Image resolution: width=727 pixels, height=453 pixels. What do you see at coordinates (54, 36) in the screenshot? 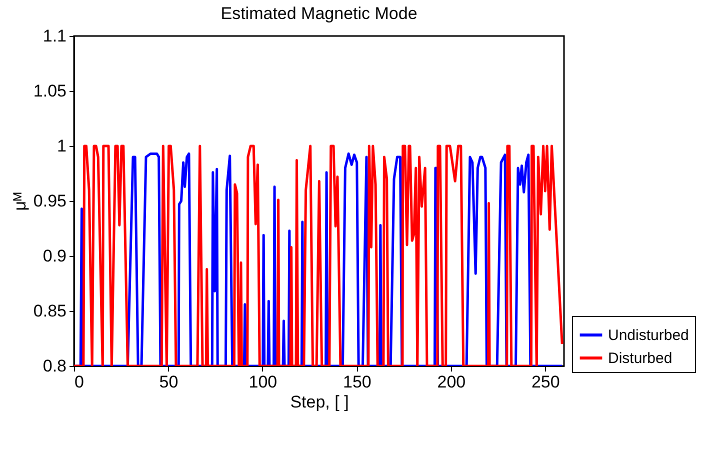
I see `y-tick-label: 1.1` at bounding box center [54, 36].